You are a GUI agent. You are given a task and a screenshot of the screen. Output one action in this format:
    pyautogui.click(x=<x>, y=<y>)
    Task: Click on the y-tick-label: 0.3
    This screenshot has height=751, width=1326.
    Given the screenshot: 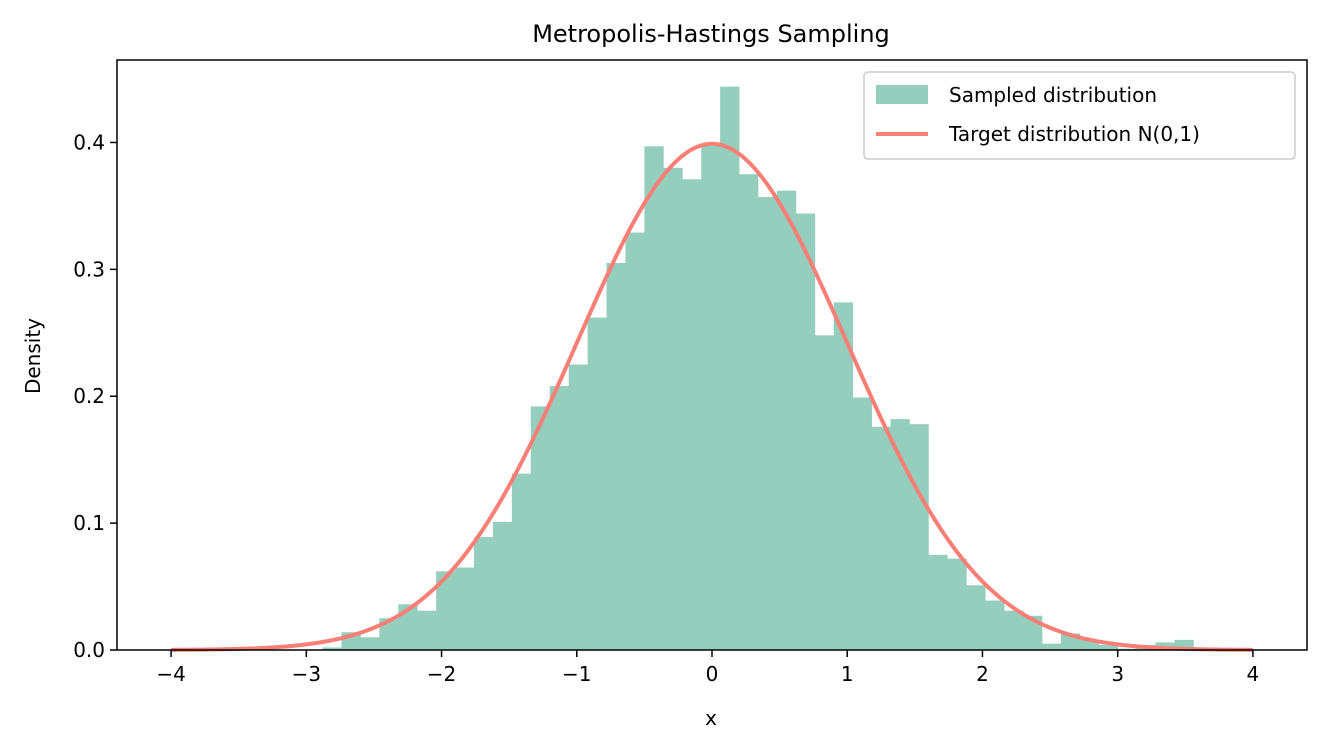 What is the action you would take?
    pyautogui.click(x=89, y=269)
    